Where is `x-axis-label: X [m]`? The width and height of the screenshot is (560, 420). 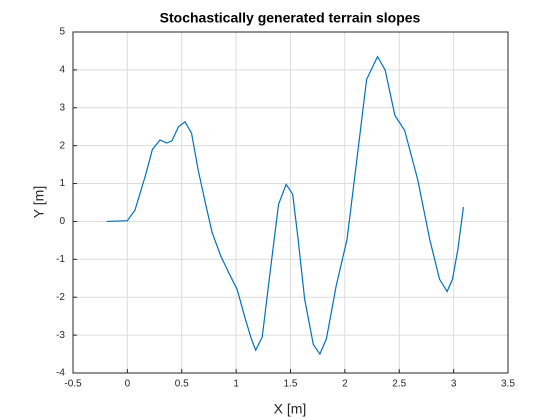
x-axis-label: X [m] is located at coordinates (290, 409).